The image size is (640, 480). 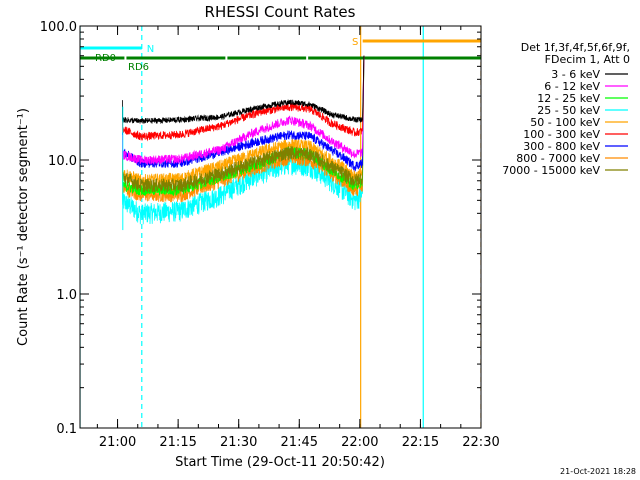 What do you see at coordinates (299, 442) in the screenshot?
I see `x-tick-label: 21:45` at bounding box center [299, 442].